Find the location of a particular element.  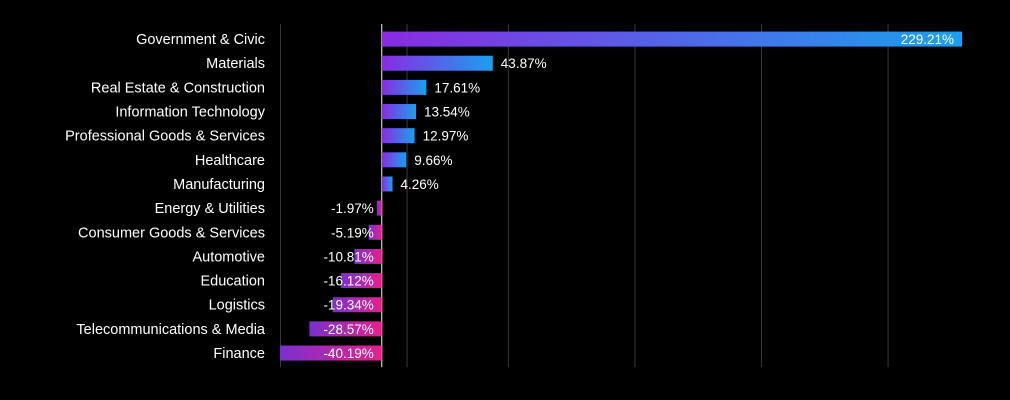

value-label: -28.57% is located at coordinates (348, 329).